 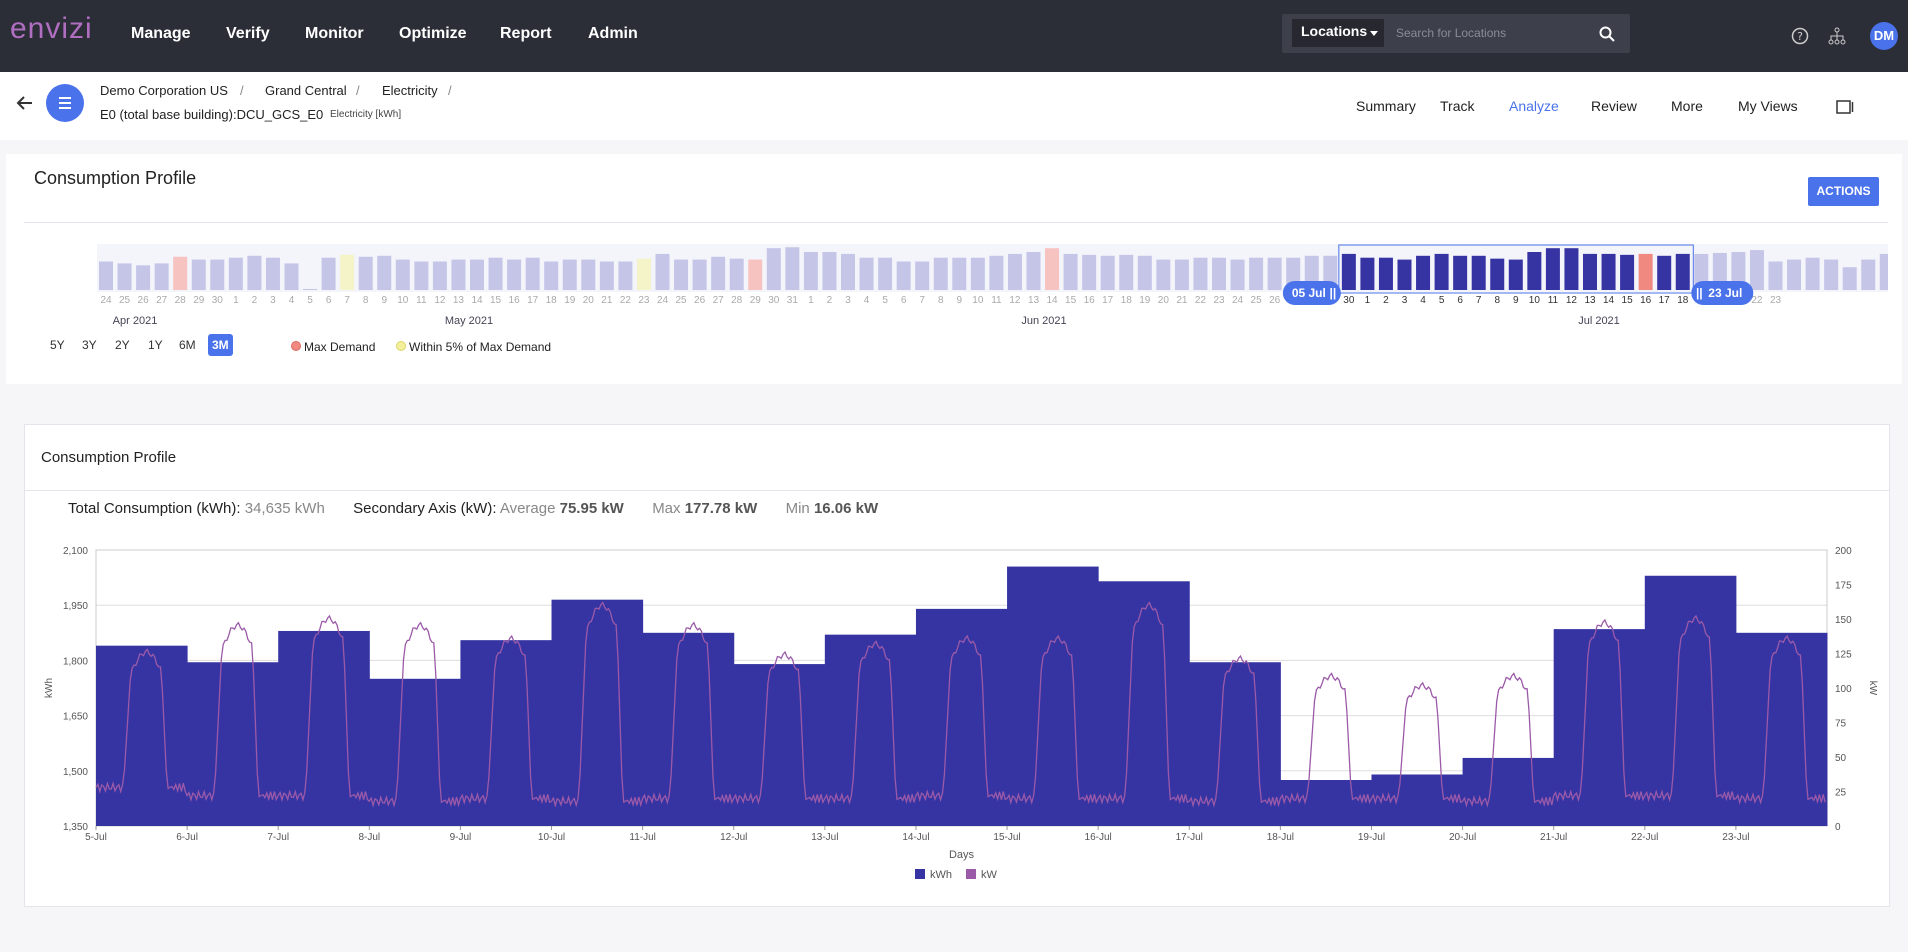 What do you see at coordinates (106, 300) in the screenshot?
I see `navigator-day-label: 24` at bounding box center [106, 300].